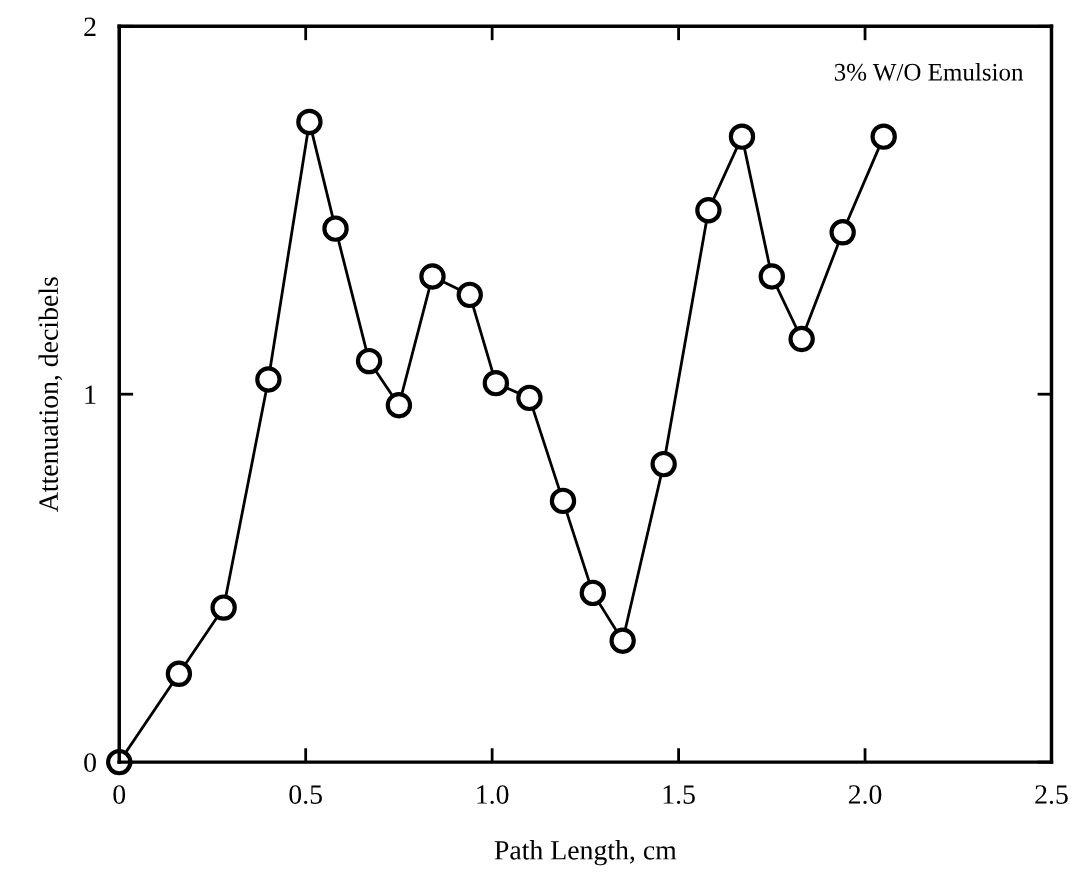 The height and width of the screenshot is (876, 1084). I want to click on x-tick-label: 1.0, so click(493, 795).